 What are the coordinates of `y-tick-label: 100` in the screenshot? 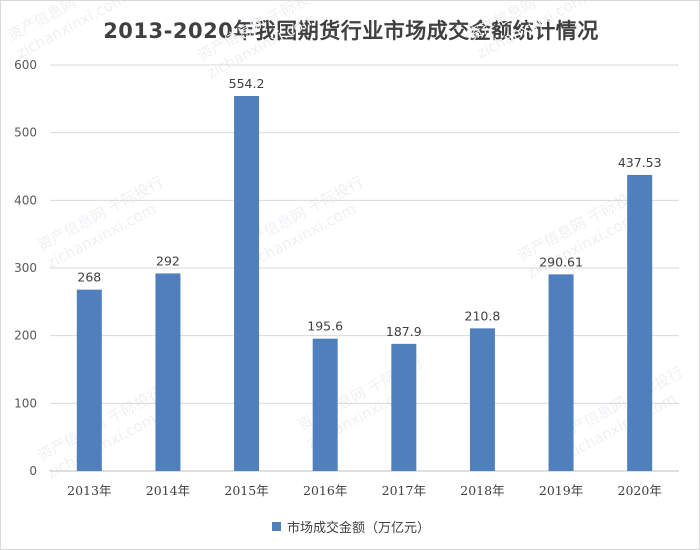 It's located at (25, 403).